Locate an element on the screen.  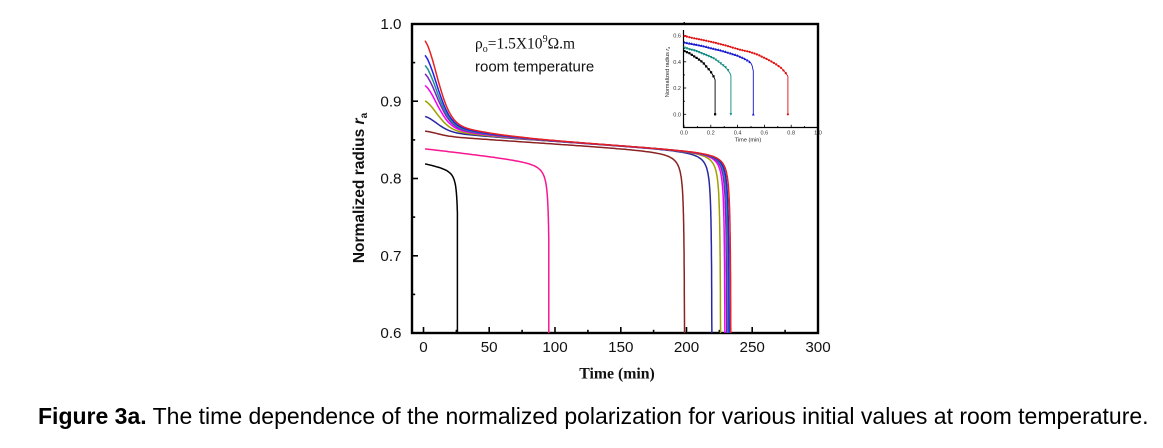
svg-text: 200 is located at coordinates (686, 347).